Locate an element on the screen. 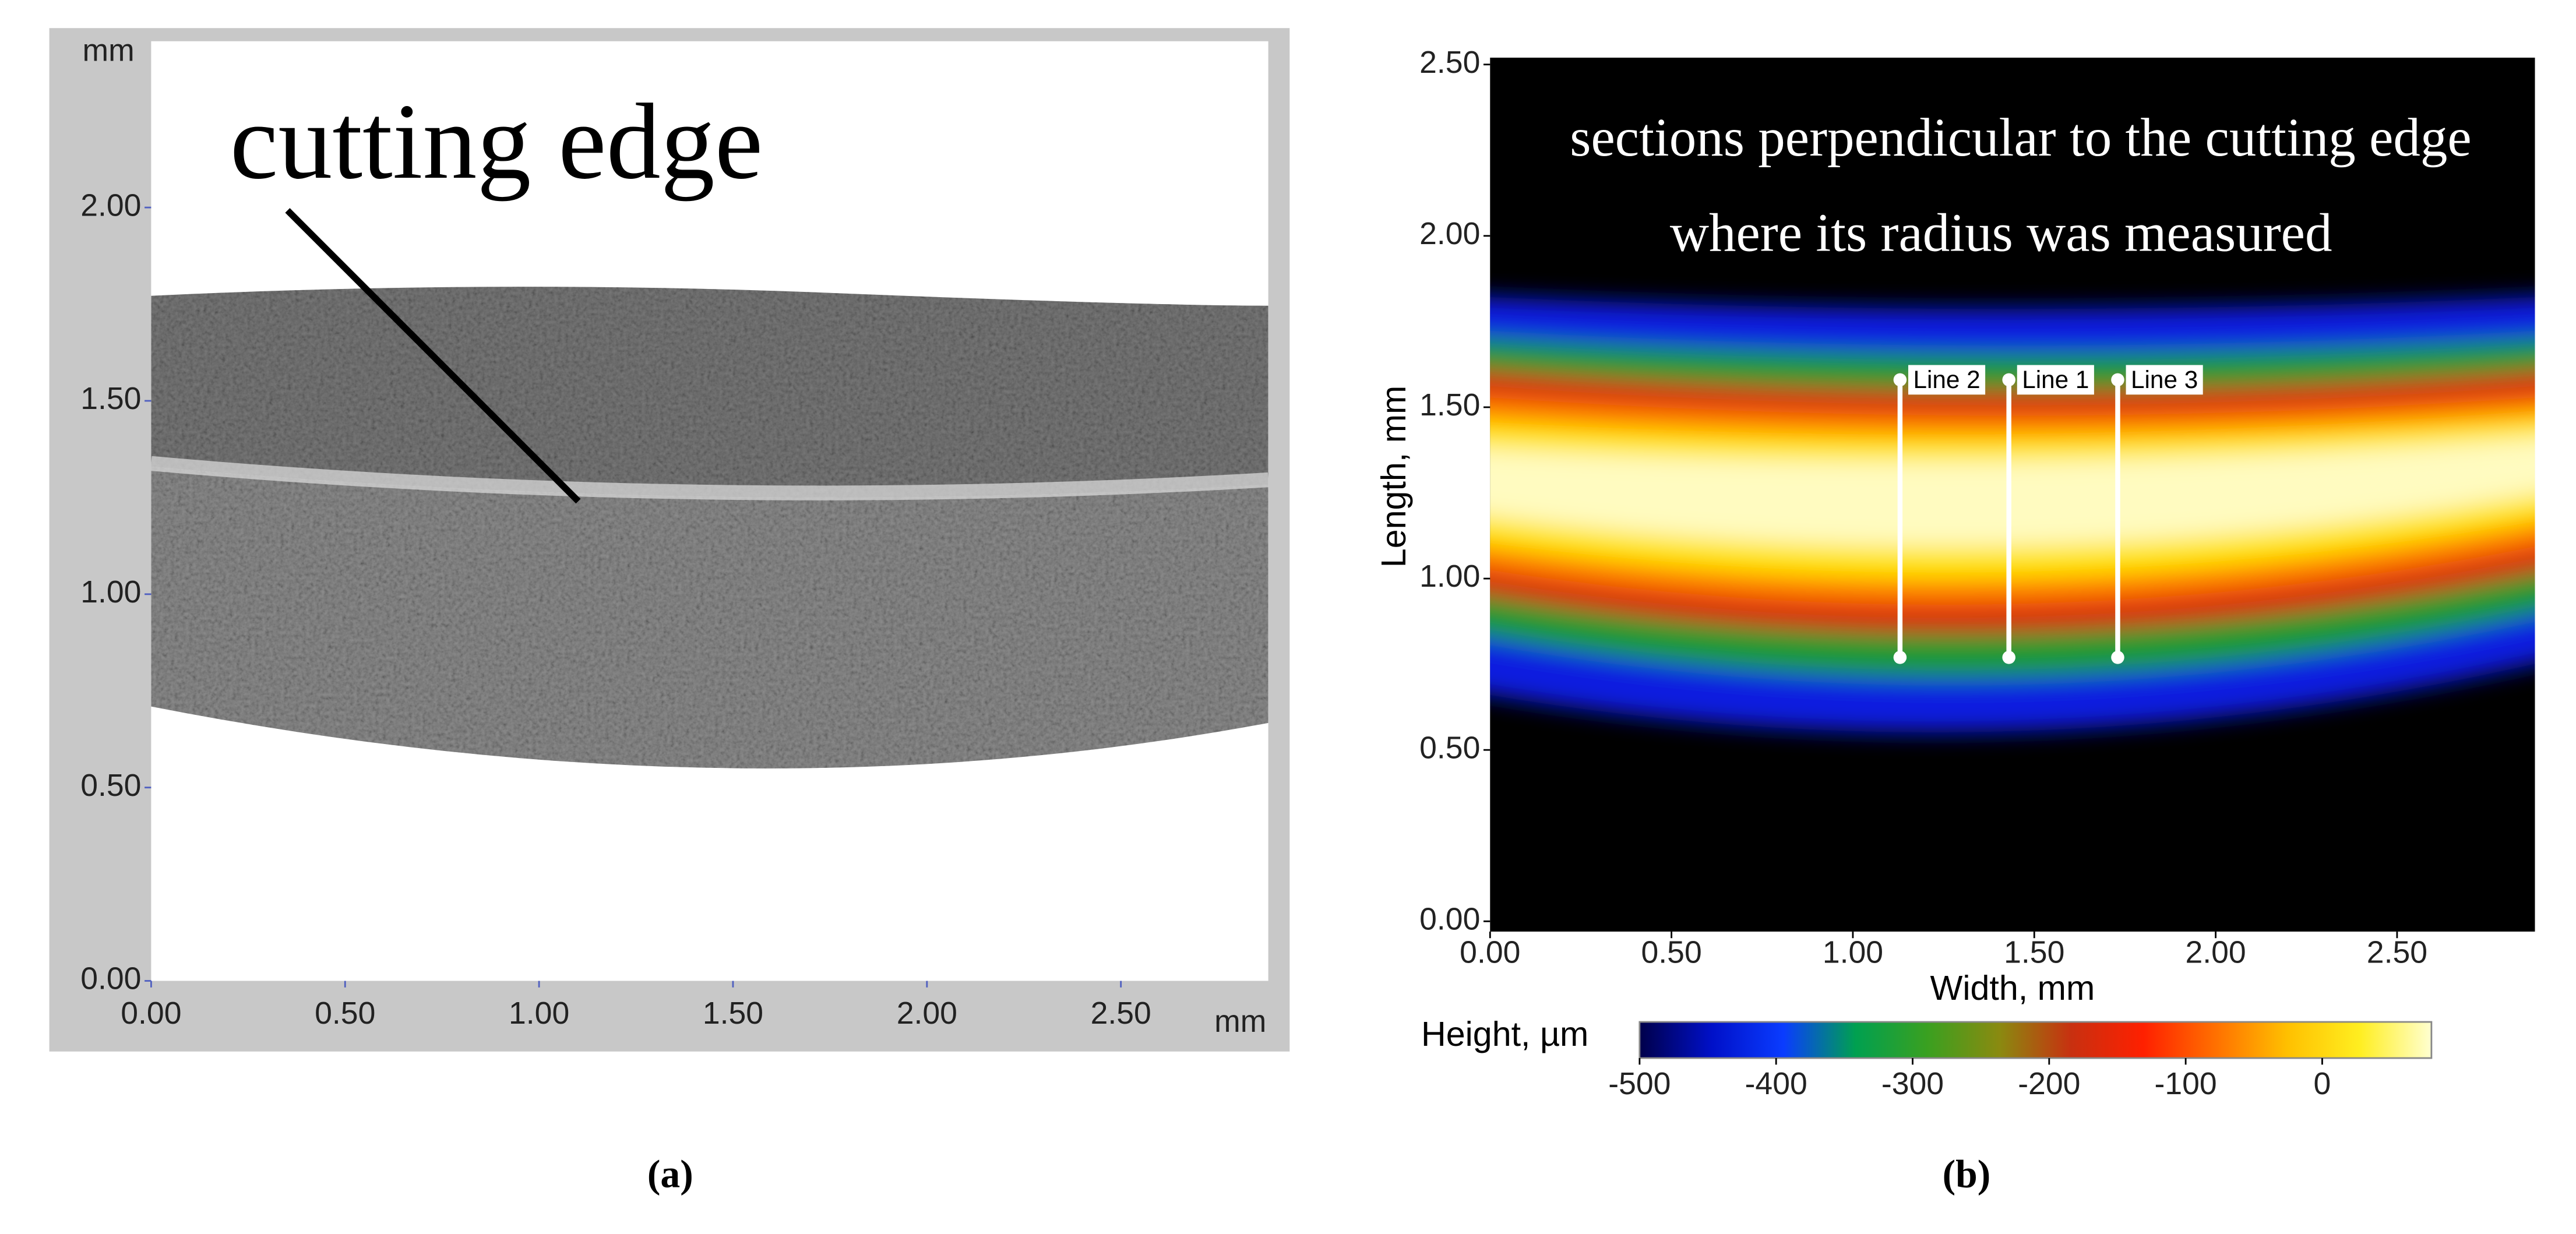 This screenshot has height=1234, width=2576. flank-face is located at coordinates (709, 617).